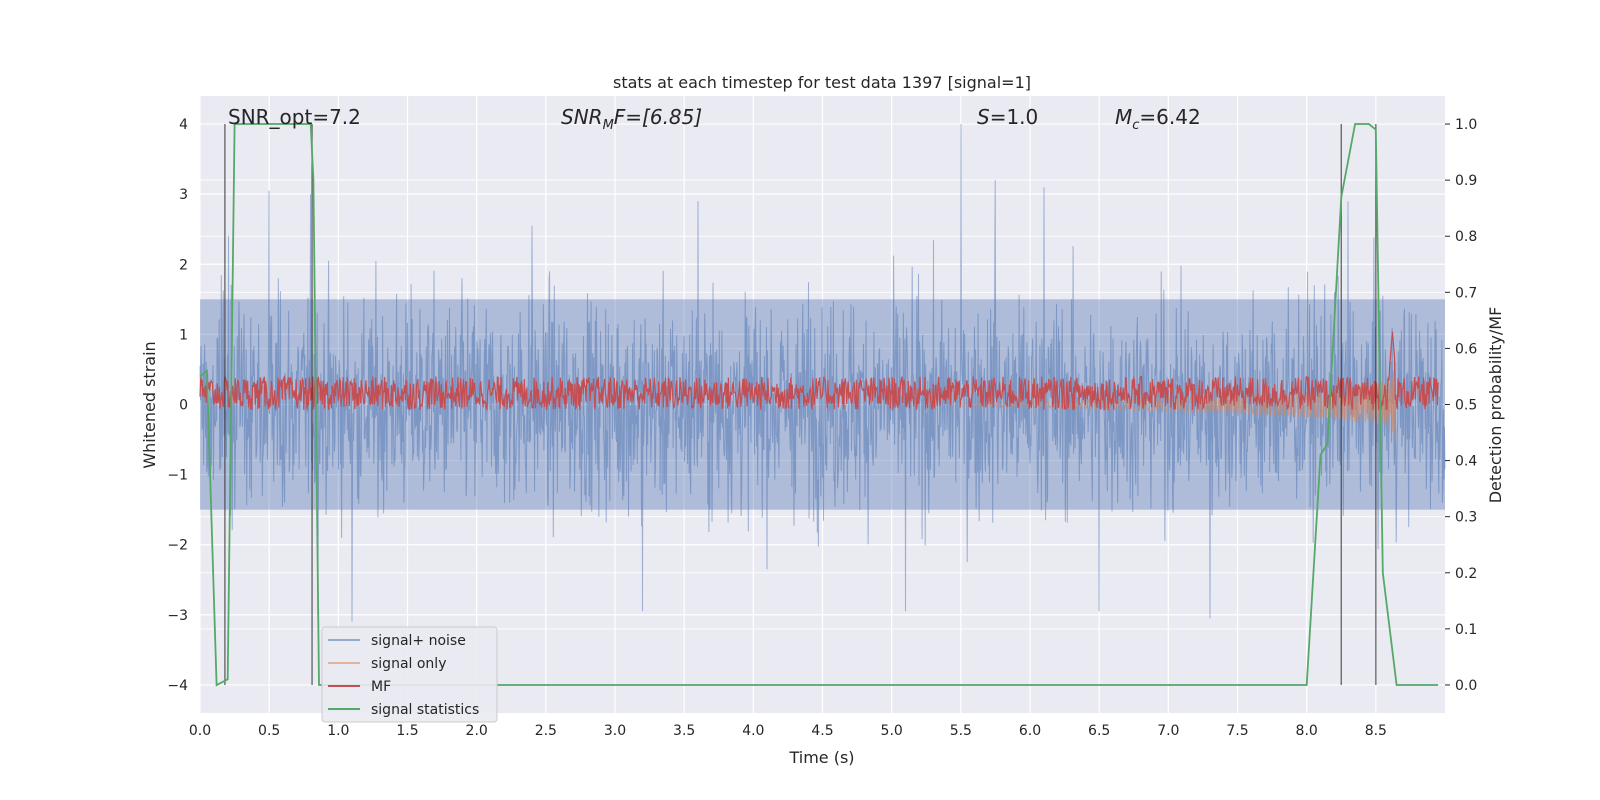 The height and width of the screenshot is (800, 1600). Describe the element at coordinates (615, 731) in the screenshot. I see `x-tick-label: 3.0` at that location.